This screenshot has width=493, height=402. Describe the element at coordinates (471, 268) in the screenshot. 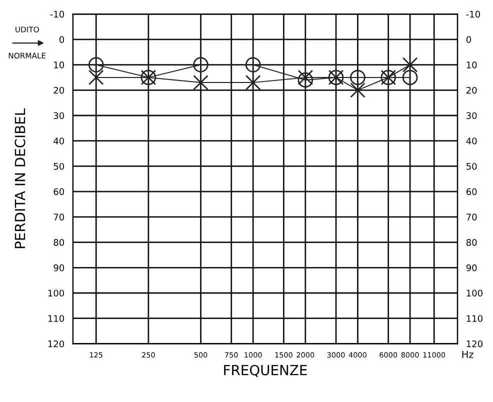

I see `y2-tick-label: 90` at that location.